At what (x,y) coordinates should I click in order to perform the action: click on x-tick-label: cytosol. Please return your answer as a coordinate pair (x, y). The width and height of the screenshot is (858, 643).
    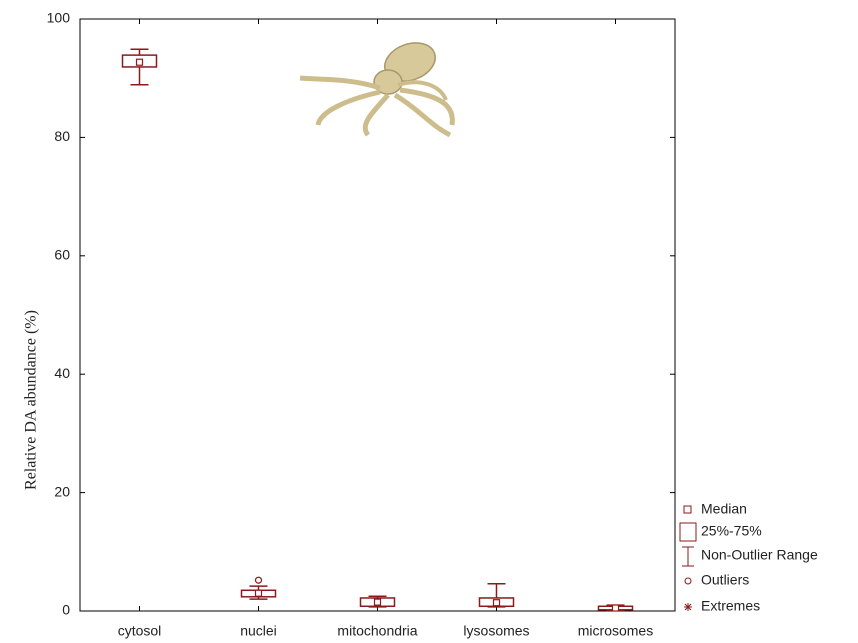
    Looking at the image, I should click on (140, 631).